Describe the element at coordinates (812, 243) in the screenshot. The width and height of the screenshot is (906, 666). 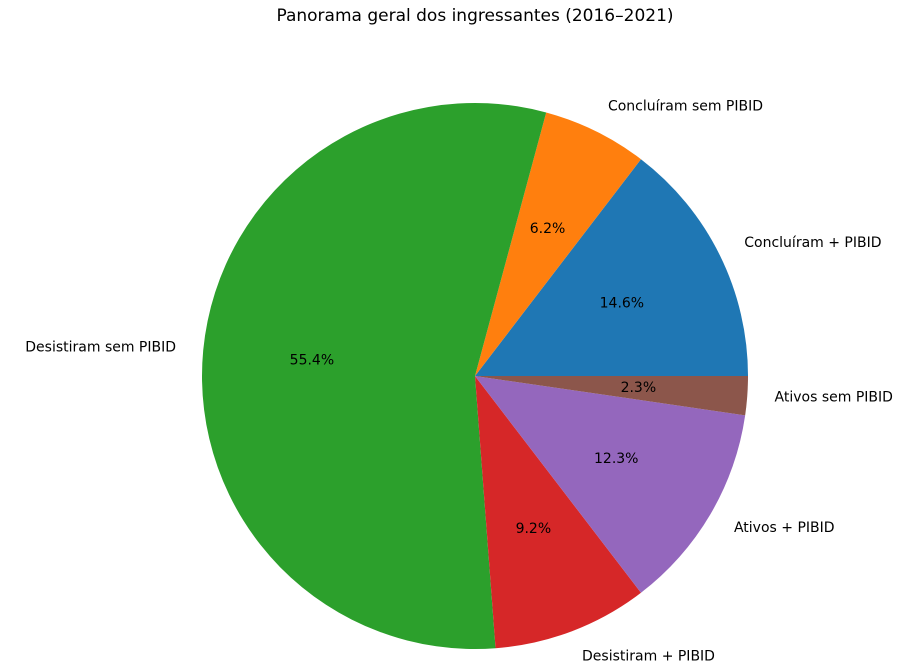
I see `slice-label-0: Concluíram + PIBID` at that location.